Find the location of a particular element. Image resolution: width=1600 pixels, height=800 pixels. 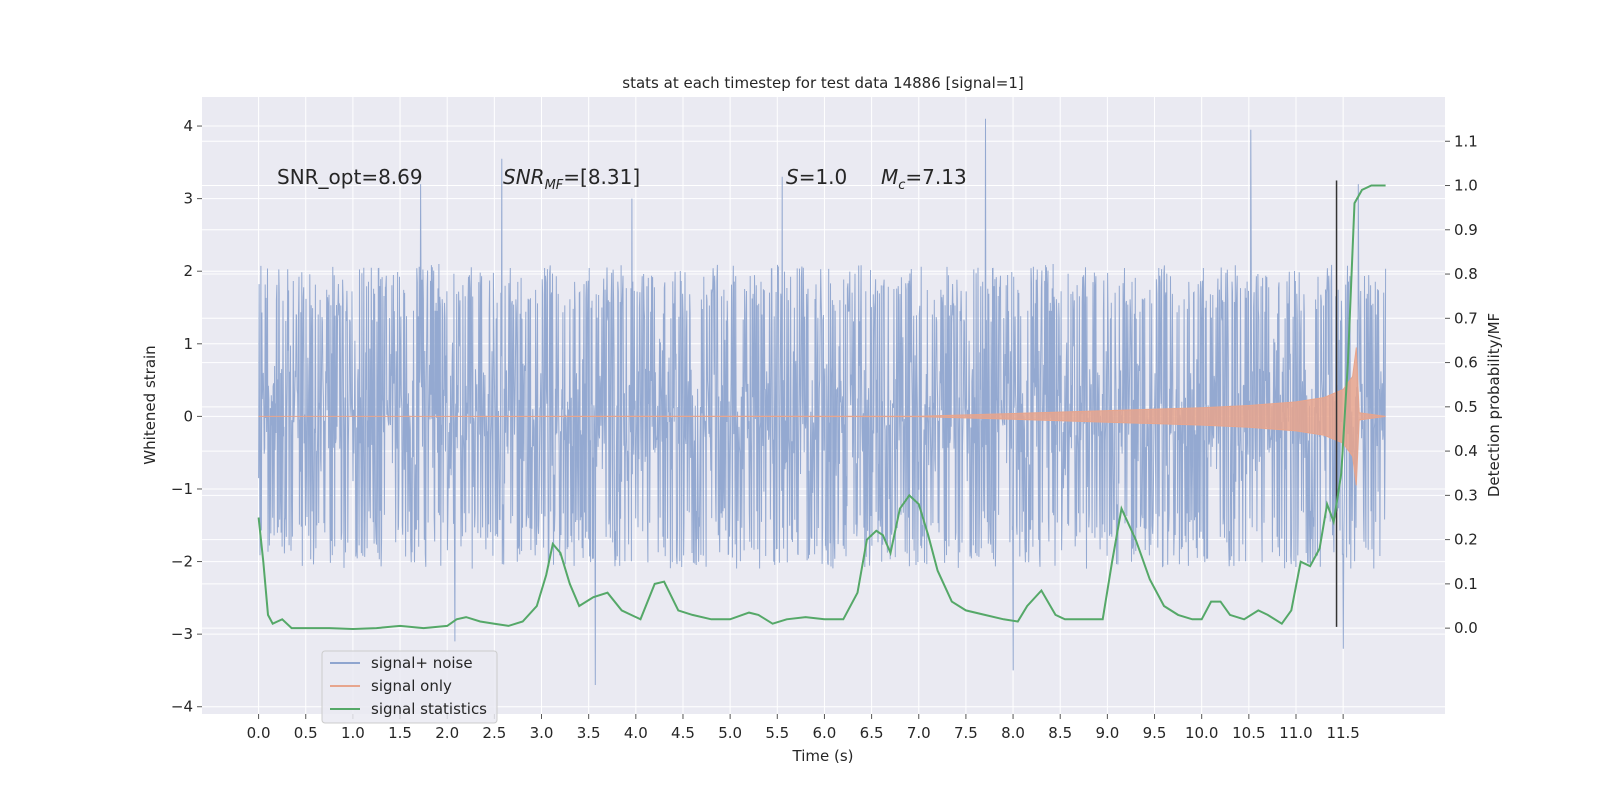

x-tick-label: 6.5 is located at coordinates (872, 733).